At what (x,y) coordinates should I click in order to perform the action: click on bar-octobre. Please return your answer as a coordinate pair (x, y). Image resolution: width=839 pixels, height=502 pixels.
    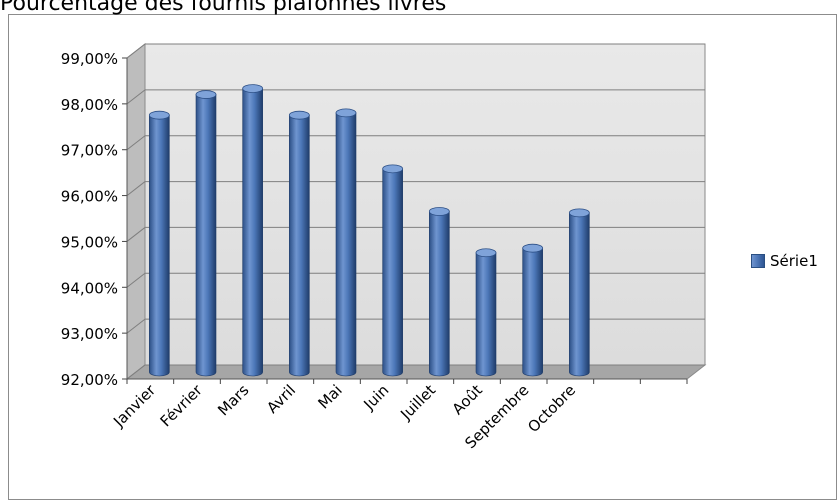
    Looking at the image, I should click on (579, 292).